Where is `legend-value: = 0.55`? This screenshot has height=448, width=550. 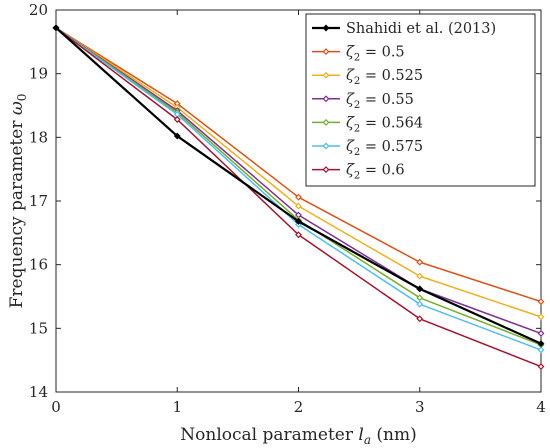
legend-value: = 0.55 is located at coordinates (387, 100).